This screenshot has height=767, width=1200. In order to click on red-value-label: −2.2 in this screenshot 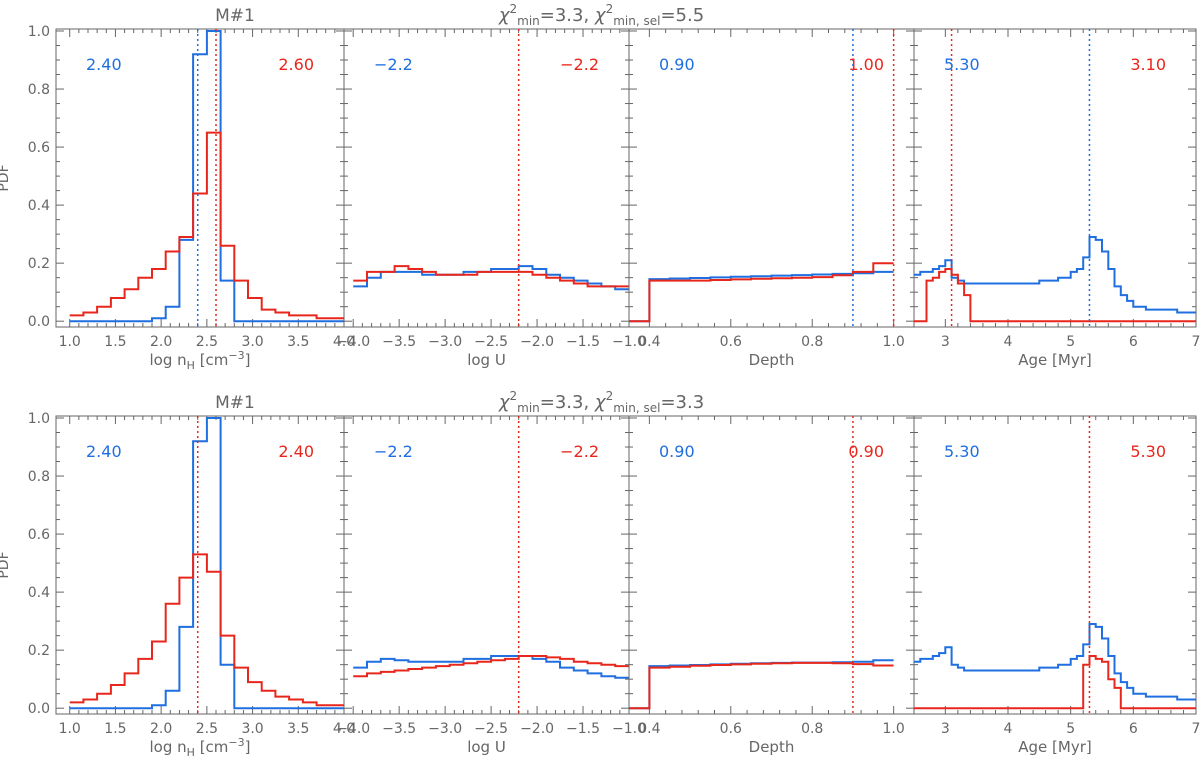, I will do `click(579, 64)`.